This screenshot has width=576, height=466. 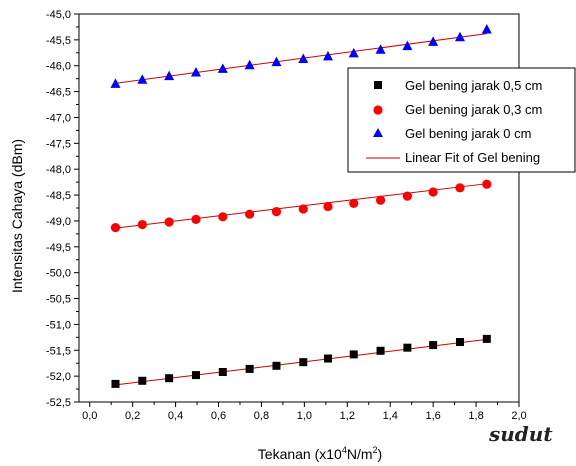 I want to click on legend-label-series-2: Gel bening jarak 0,3 cm, so click(x=473, y=109).